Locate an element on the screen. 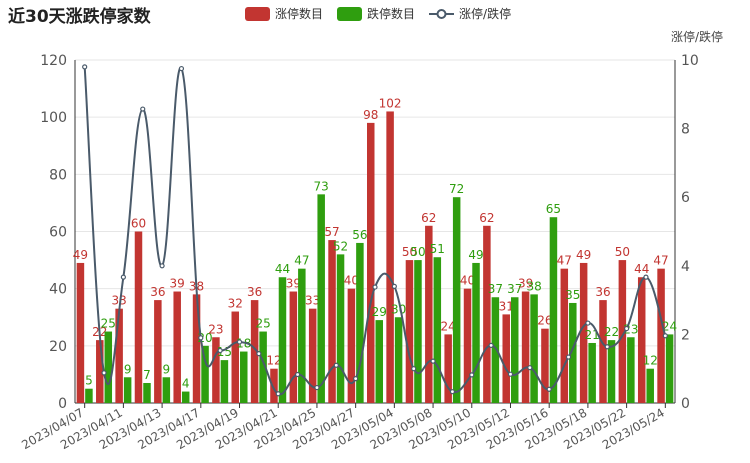  y2-tick-label: 6 is located at coordinates (685, 198).